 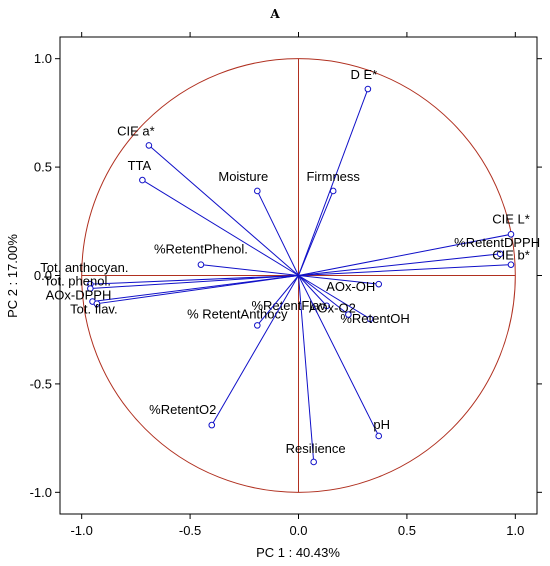 What do you see at coordinates (515, 530) in the screenshot?
I see `x-tick-label: 1.0` at bounding box center [515, 530].